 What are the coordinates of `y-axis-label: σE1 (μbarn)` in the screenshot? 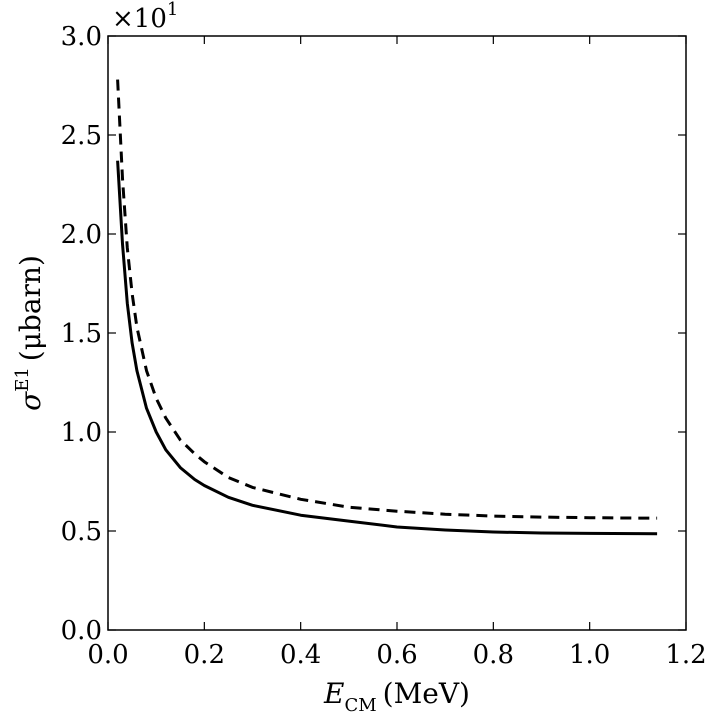 It's located at (29, 333).